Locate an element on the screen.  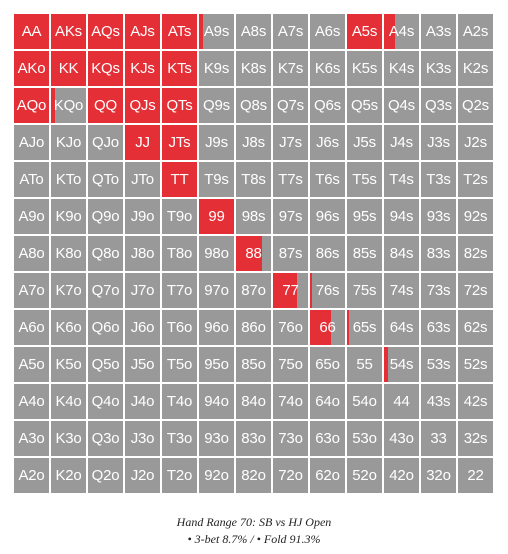
hand-label: K4o is located at coordinates (68, 401).